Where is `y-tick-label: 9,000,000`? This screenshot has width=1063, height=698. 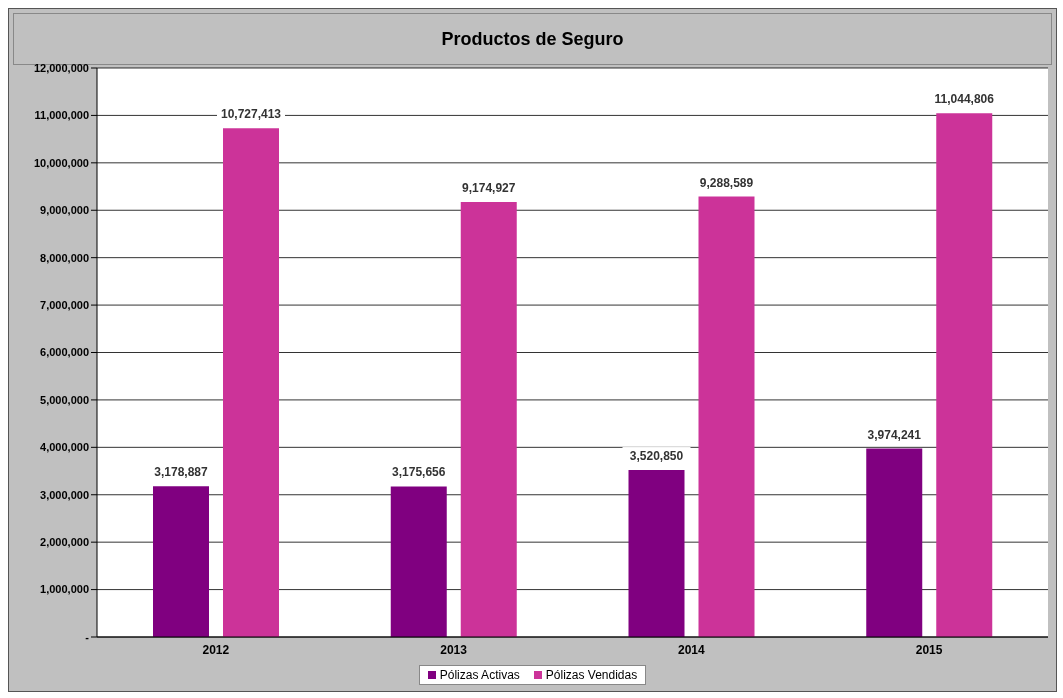 y-tick-label: 9,000,000 is located at coordinates (64, 210).